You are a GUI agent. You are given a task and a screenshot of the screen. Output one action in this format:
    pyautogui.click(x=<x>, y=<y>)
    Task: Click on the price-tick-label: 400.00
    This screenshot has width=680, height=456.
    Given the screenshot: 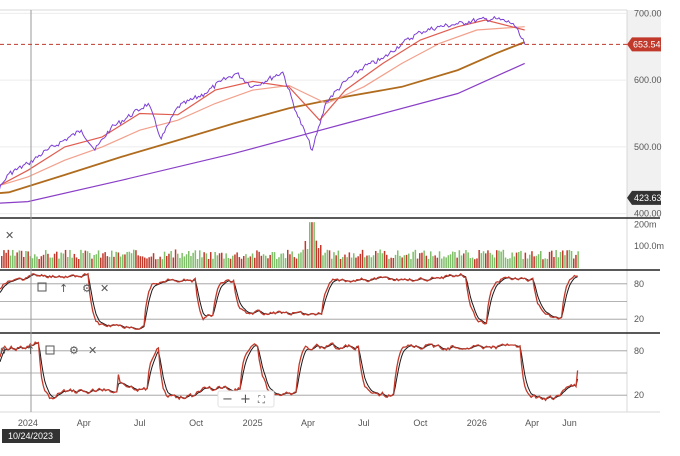 What is the action you would take?
    pyautogui.click(x=648, y=214)
    